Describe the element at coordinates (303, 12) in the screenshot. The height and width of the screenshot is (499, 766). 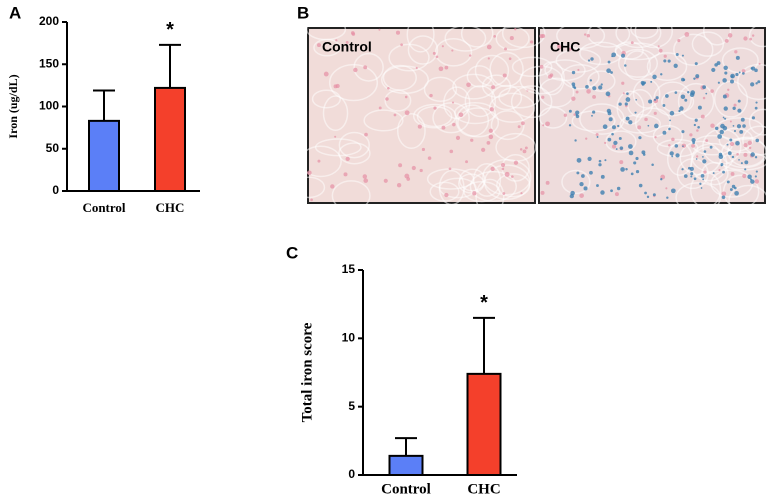
I see `panel-label: B` at that location.